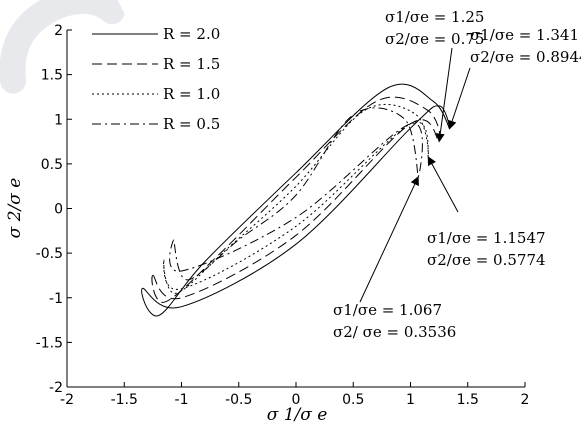 This screenshot has width=581, height=430. I want to click on watermark, so click(63, 47).